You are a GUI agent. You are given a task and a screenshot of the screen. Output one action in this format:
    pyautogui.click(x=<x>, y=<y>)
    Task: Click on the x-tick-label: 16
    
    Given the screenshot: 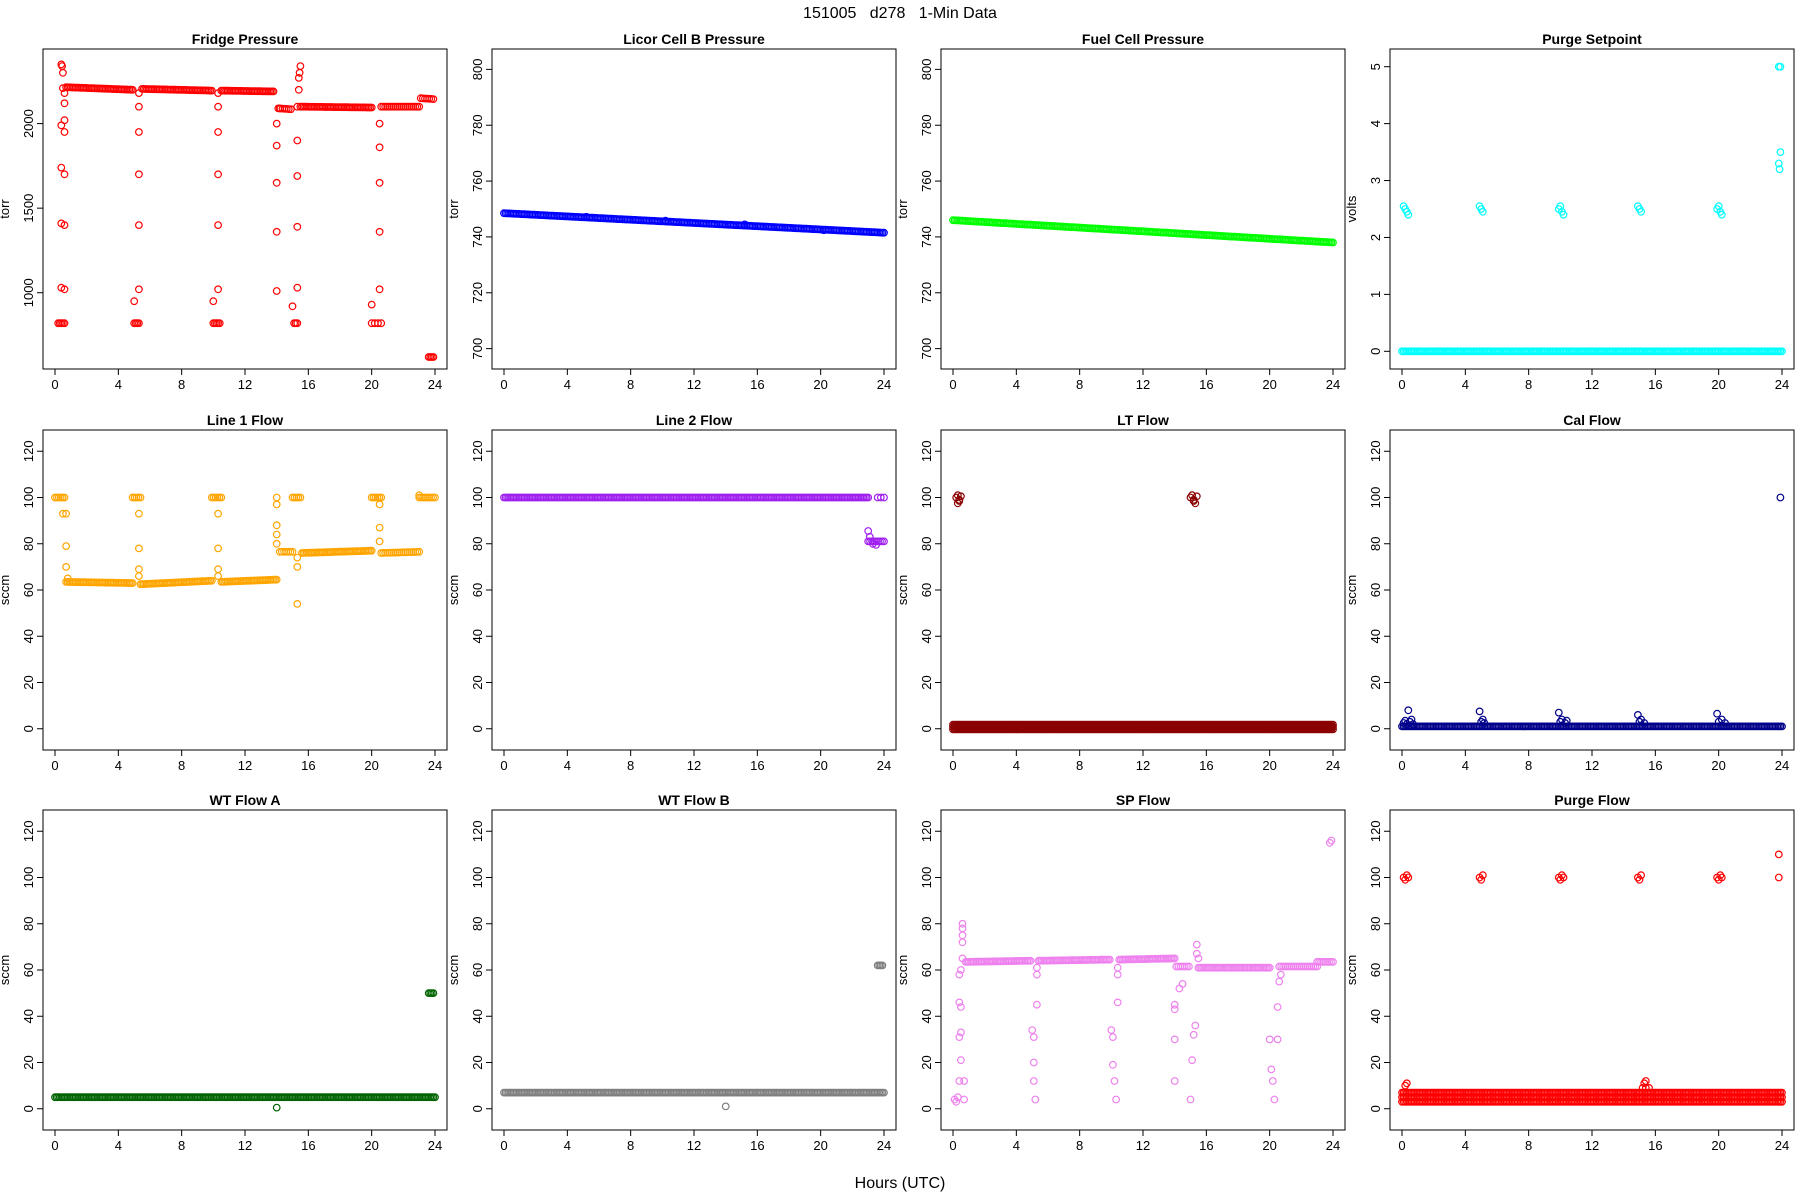 What is the action you would take?
    pyautogui.click(x=757, y=1145)
    